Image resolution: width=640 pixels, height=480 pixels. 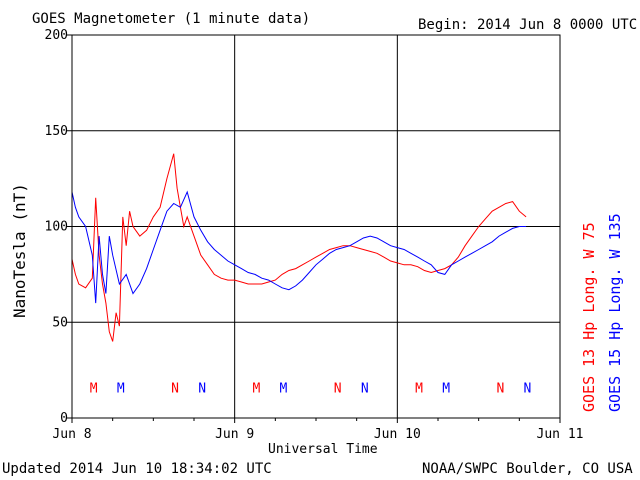 What do you see at coordinates (60, 322) in the screenshot?
I see `y-tick-label: 50` at bounding box center [60, 322].